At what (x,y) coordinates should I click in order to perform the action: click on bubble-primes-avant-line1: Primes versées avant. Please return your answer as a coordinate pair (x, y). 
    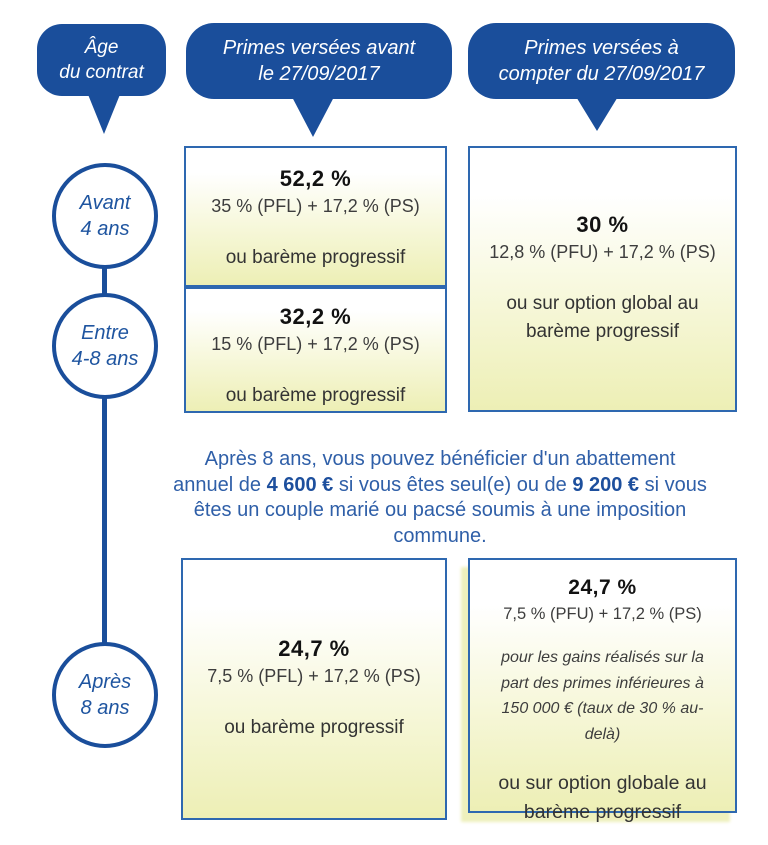
    Looking at the image, I should click on (319, 47).